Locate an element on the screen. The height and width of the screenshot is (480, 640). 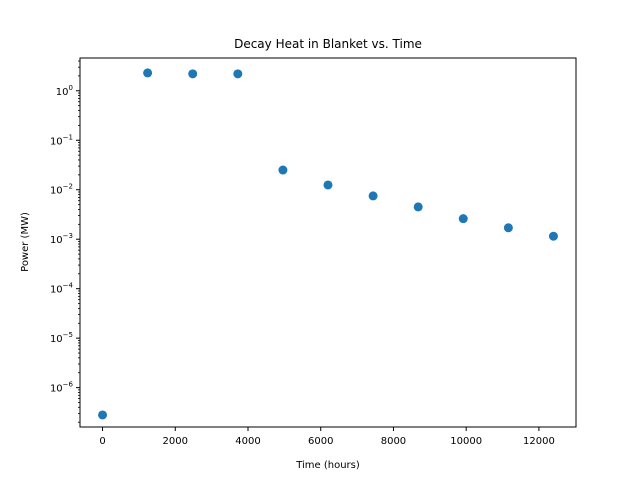
x-axis-label: Time (hours) is located at coordinates (327, 465).